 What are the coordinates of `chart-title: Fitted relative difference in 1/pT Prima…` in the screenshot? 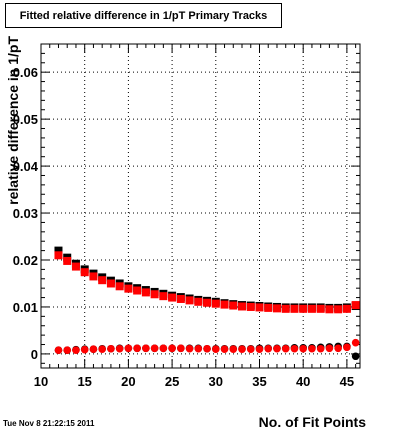 It's located at (143, 15).